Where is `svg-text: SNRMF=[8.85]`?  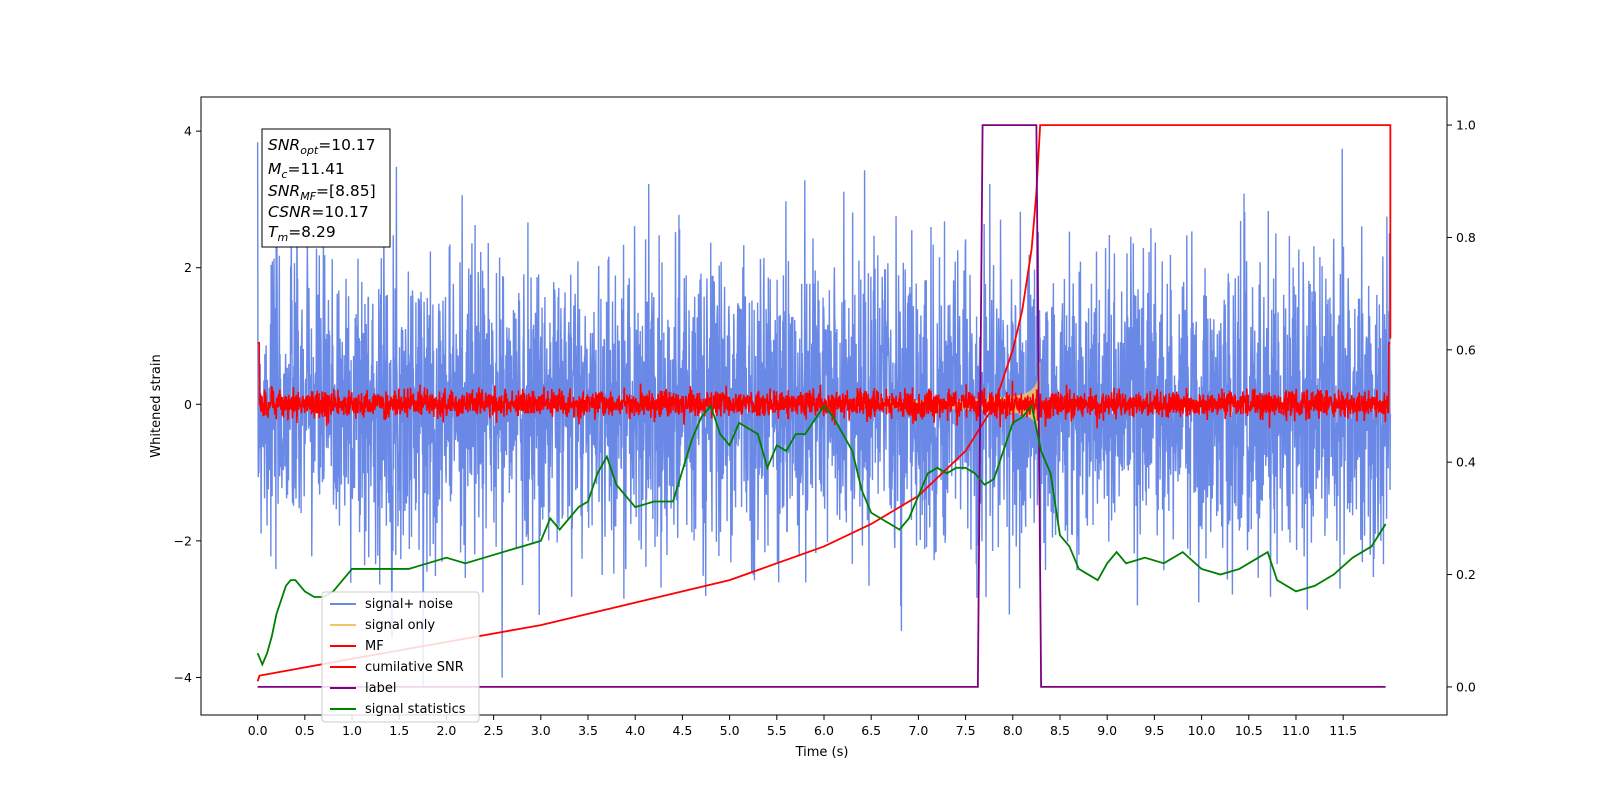 svg-text: SNRMF=[8.85] is located at coordinates (322, 192).